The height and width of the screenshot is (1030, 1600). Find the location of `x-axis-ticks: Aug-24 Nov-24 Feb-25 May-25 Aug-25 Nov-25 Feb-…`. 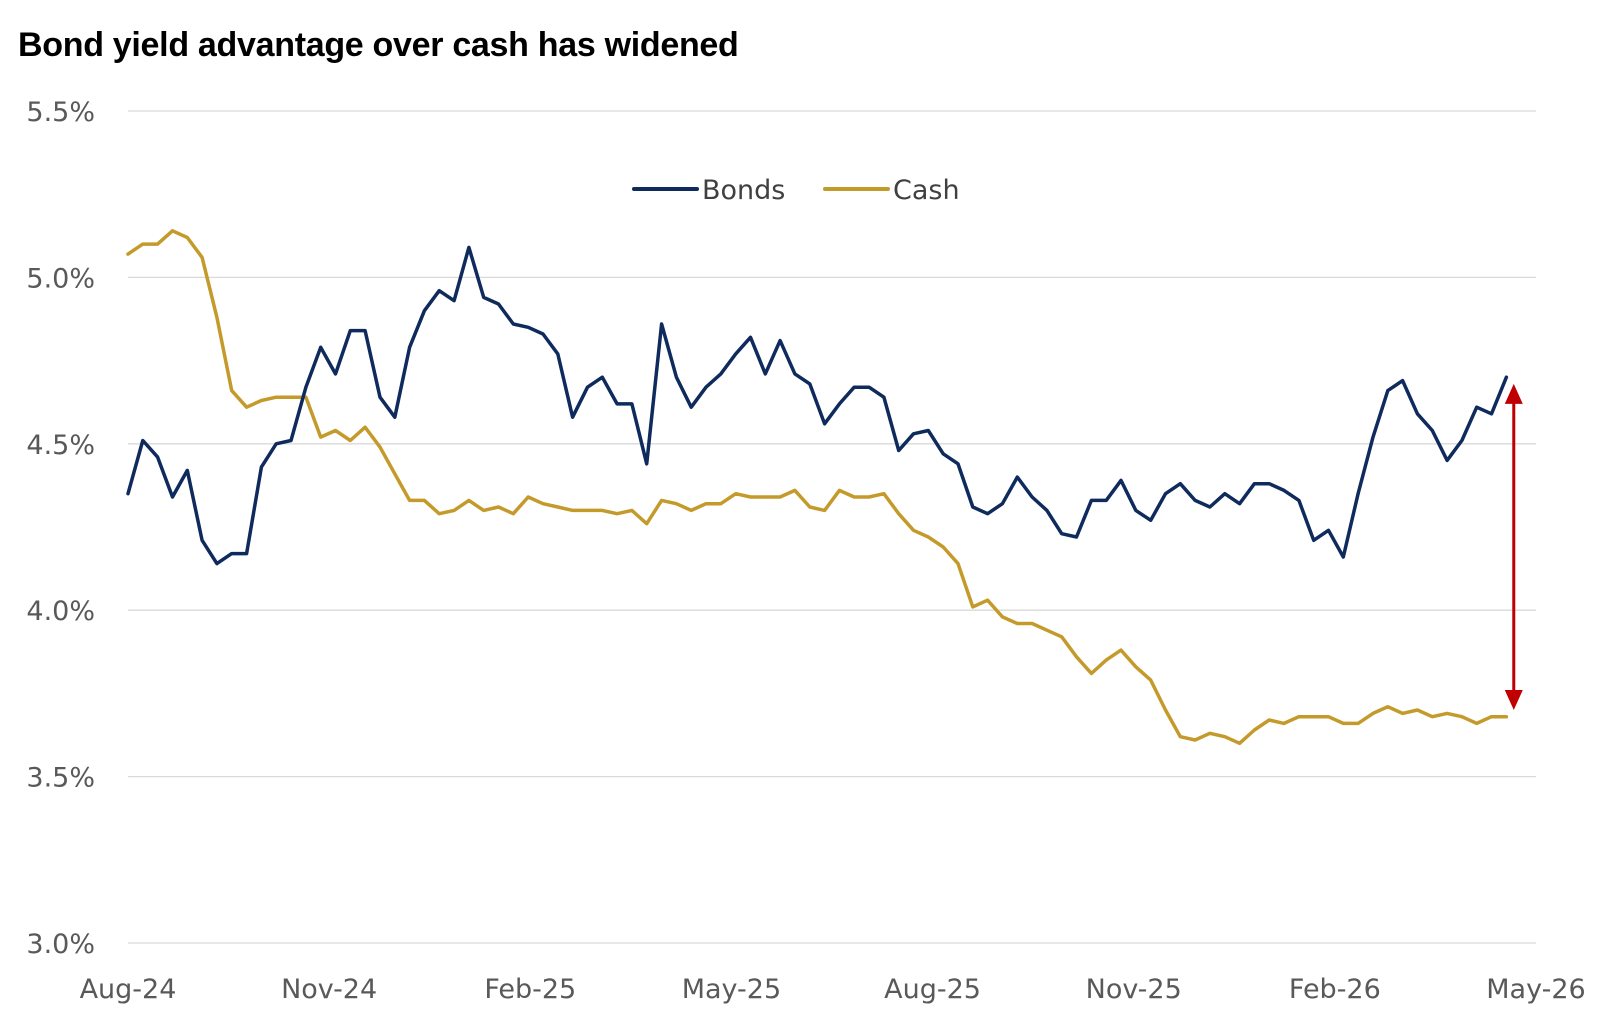

x-axis-ticks: Aug-24 Nov-24 Feb-25 May-25 Aug-25 Nov-25 Feb-… is located at coordinates (833, 989).